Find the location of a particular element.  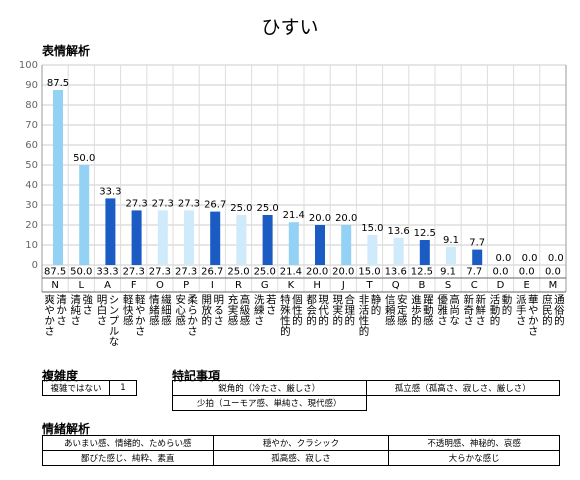

x-tick-label: O is located at coordinates (160, 285).